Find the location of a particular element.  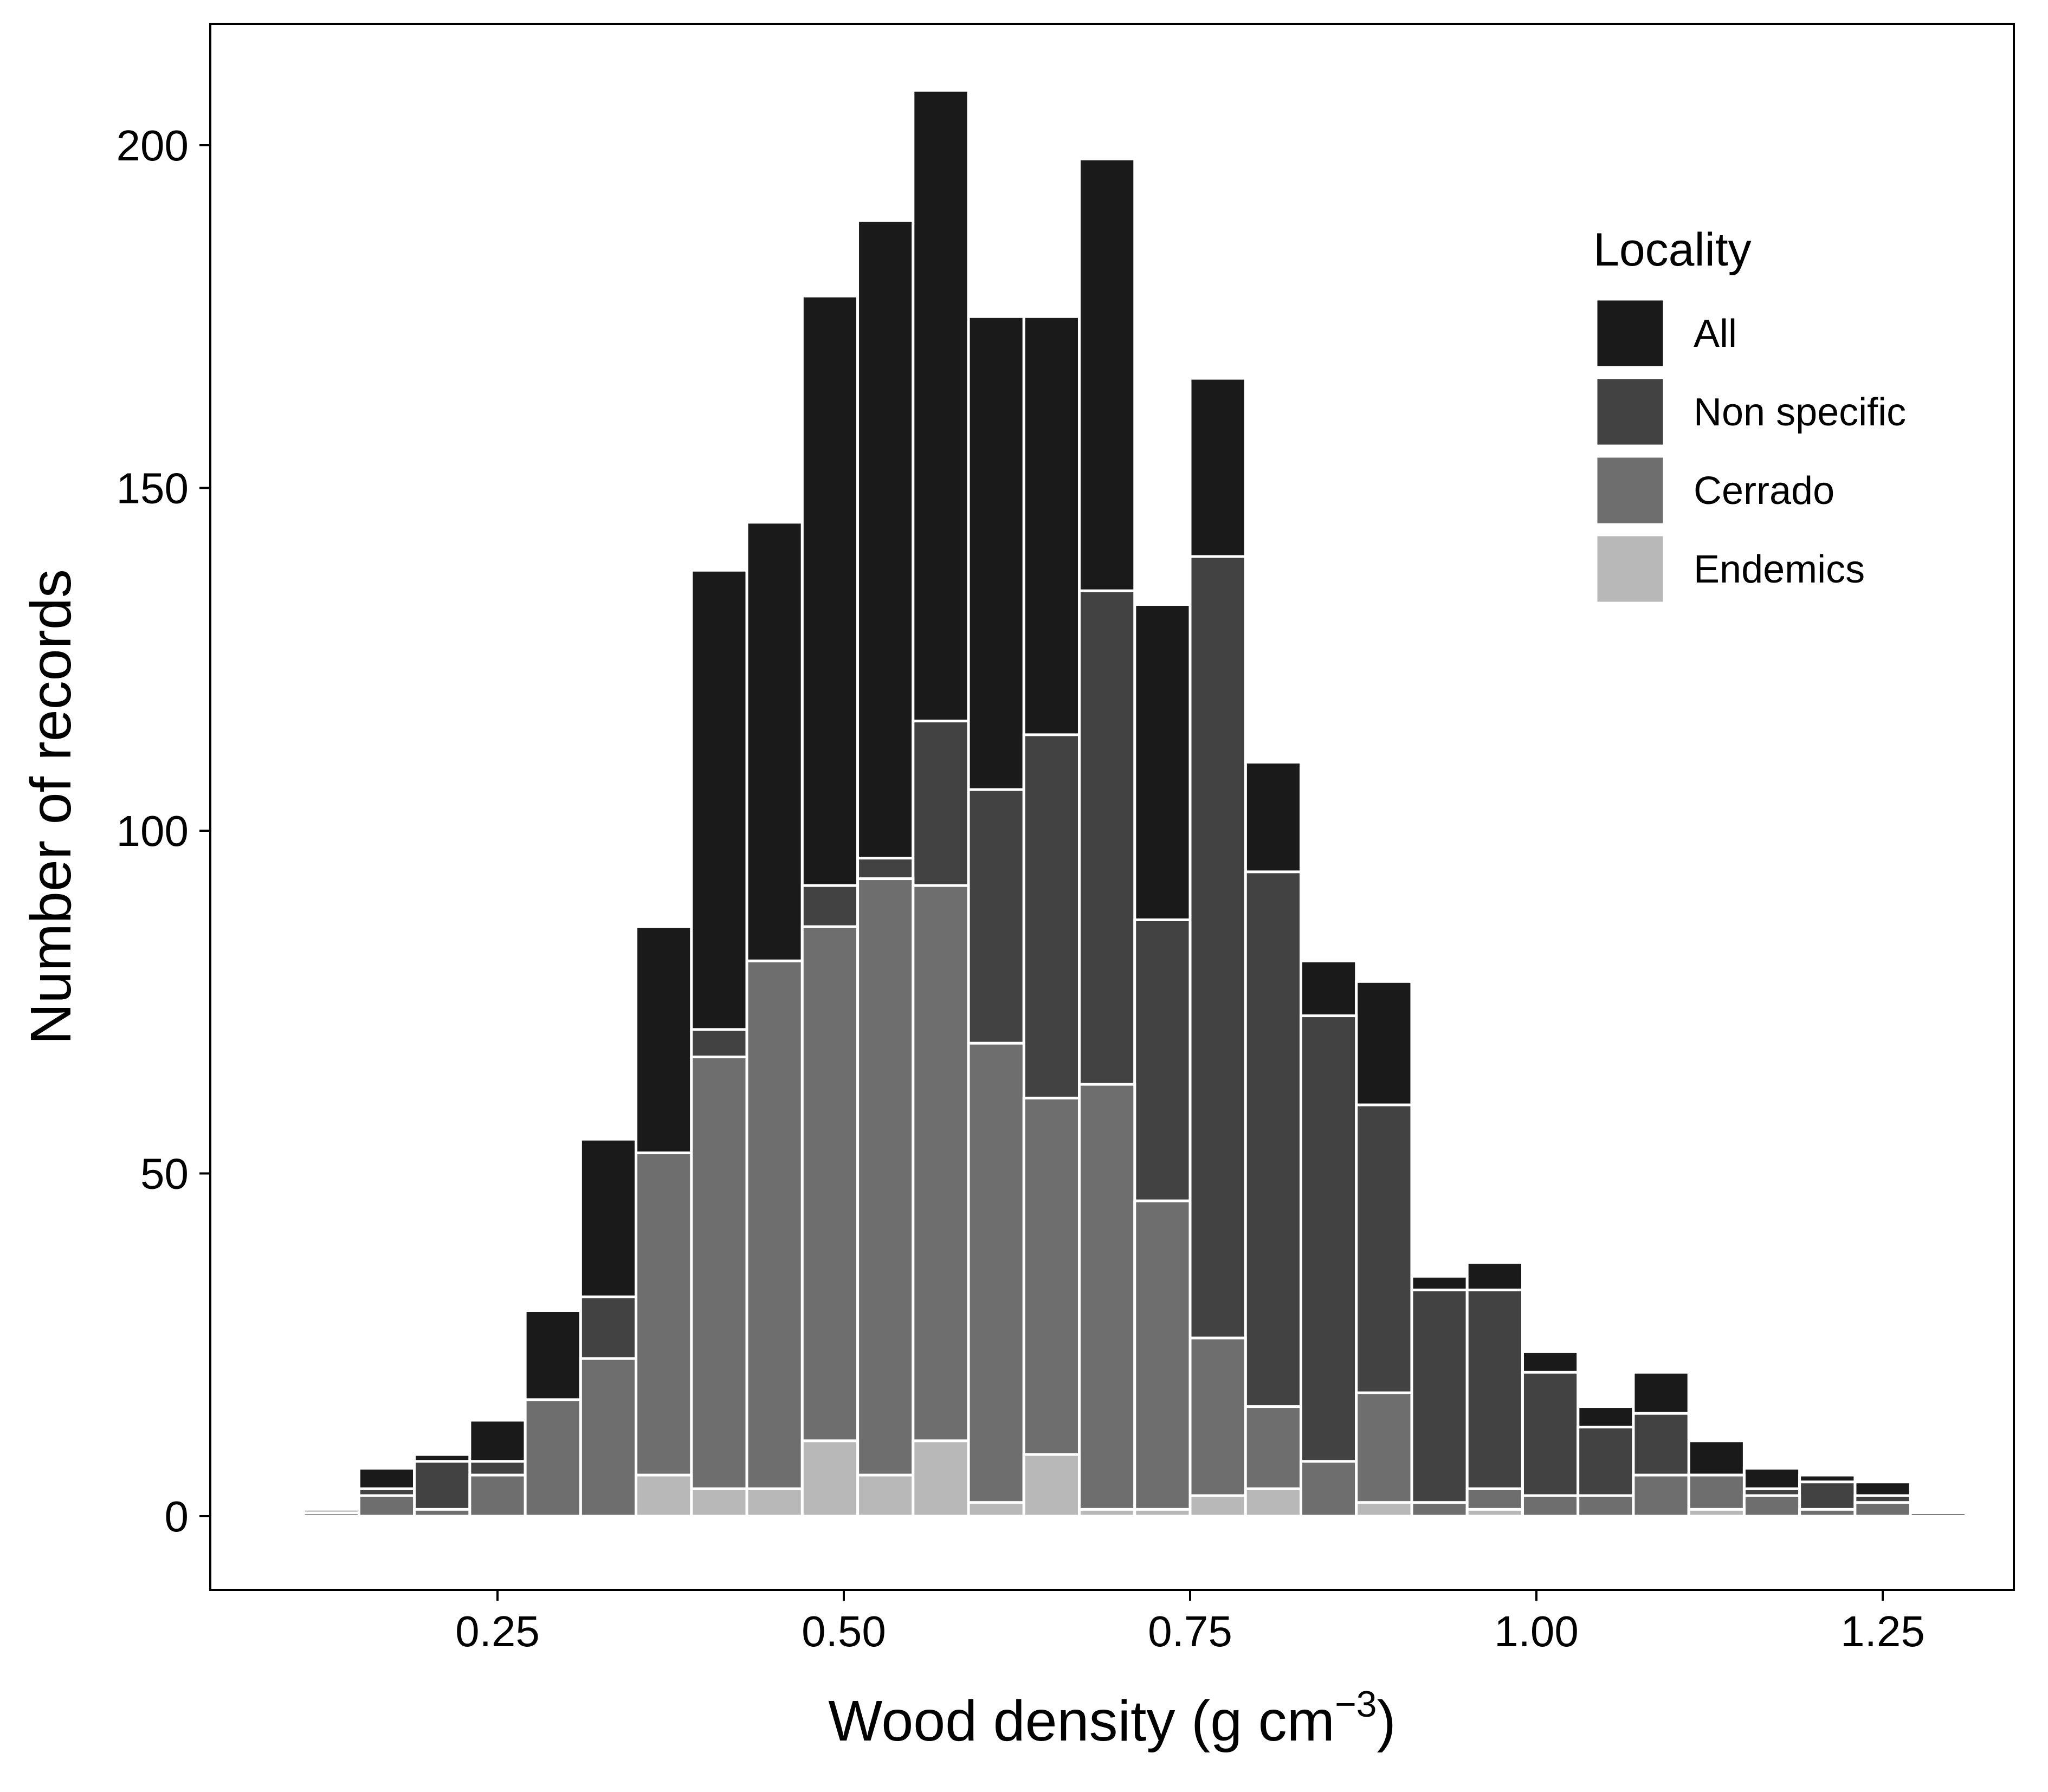

y-tick-label: 0 is located at coordinates (177, 1517).